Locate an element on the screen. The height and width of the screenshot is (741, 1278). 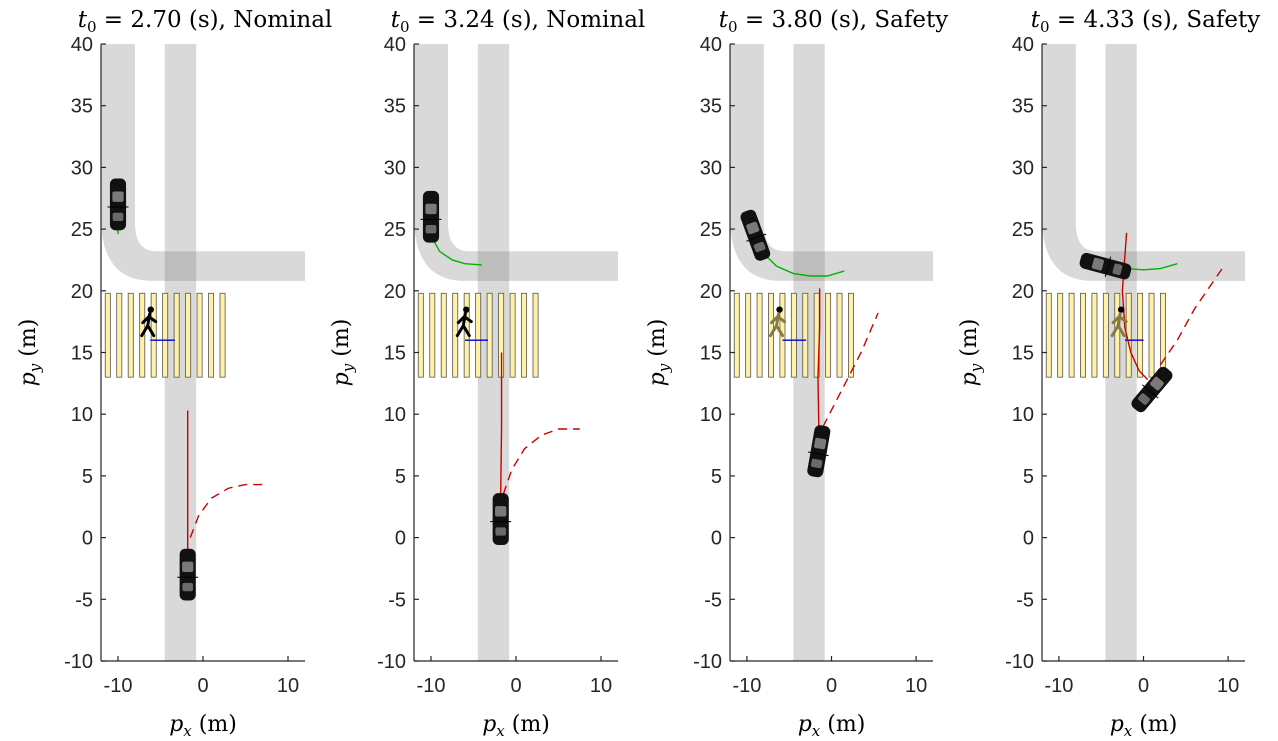
other-car is located at coordinates (431, 216).